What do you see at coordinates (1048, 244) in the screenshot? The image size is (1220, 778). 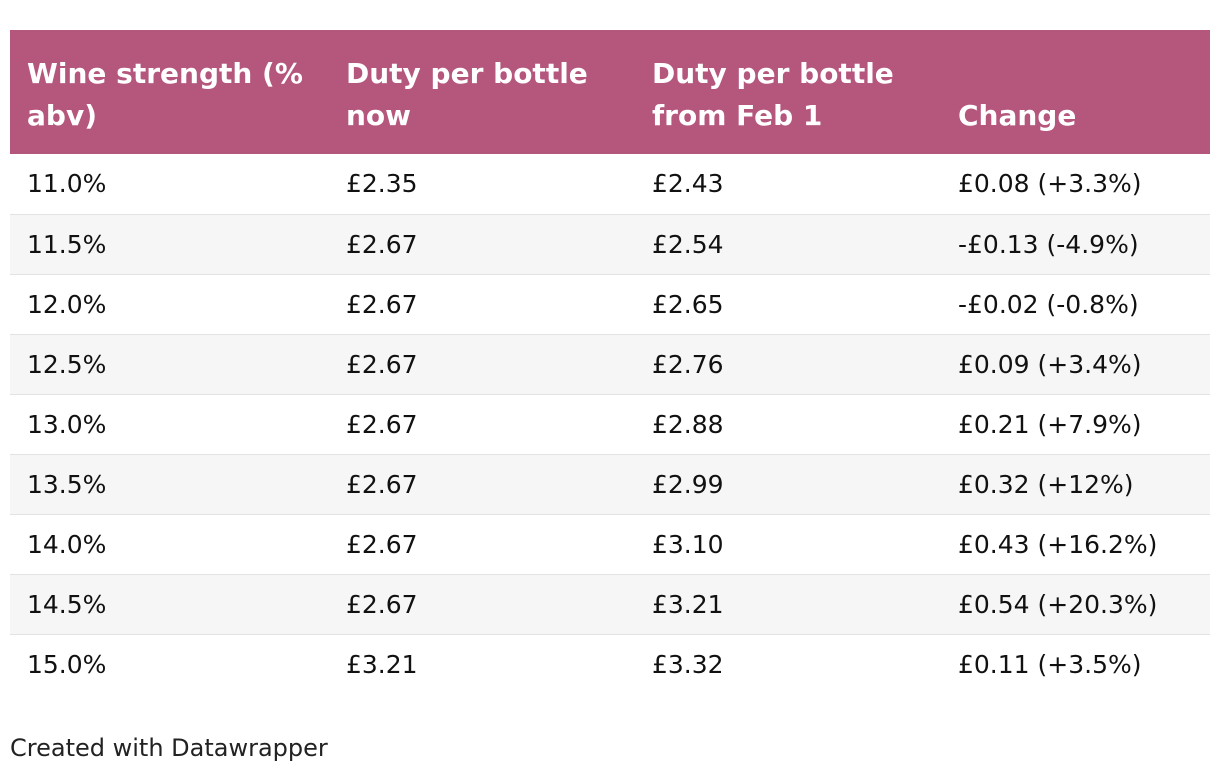 I see `cell-change: -£0.13 (-4.9%)` at bounding box center [1048, 244].